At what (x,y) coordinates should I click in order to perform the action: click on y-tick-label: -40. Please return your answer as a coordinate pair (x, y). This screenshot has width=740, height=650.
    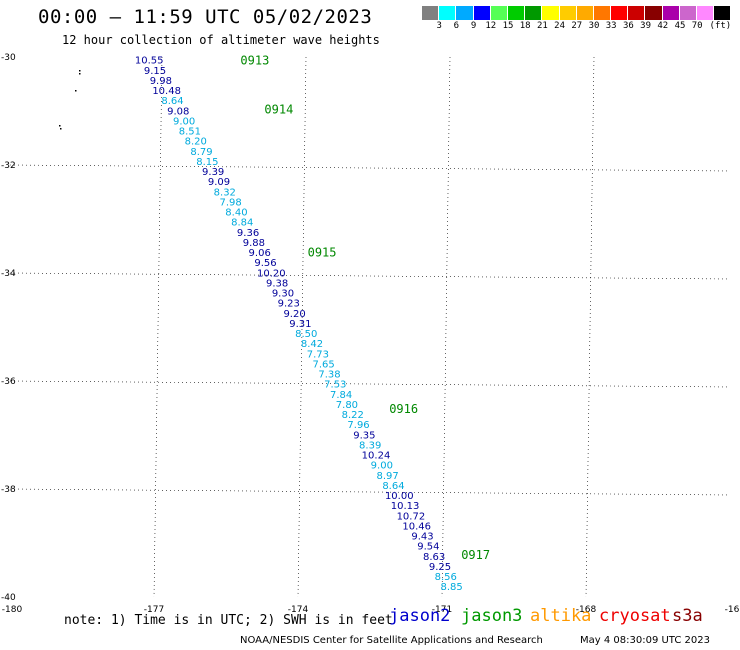
    Looking at the image, I should click on (8, 598).